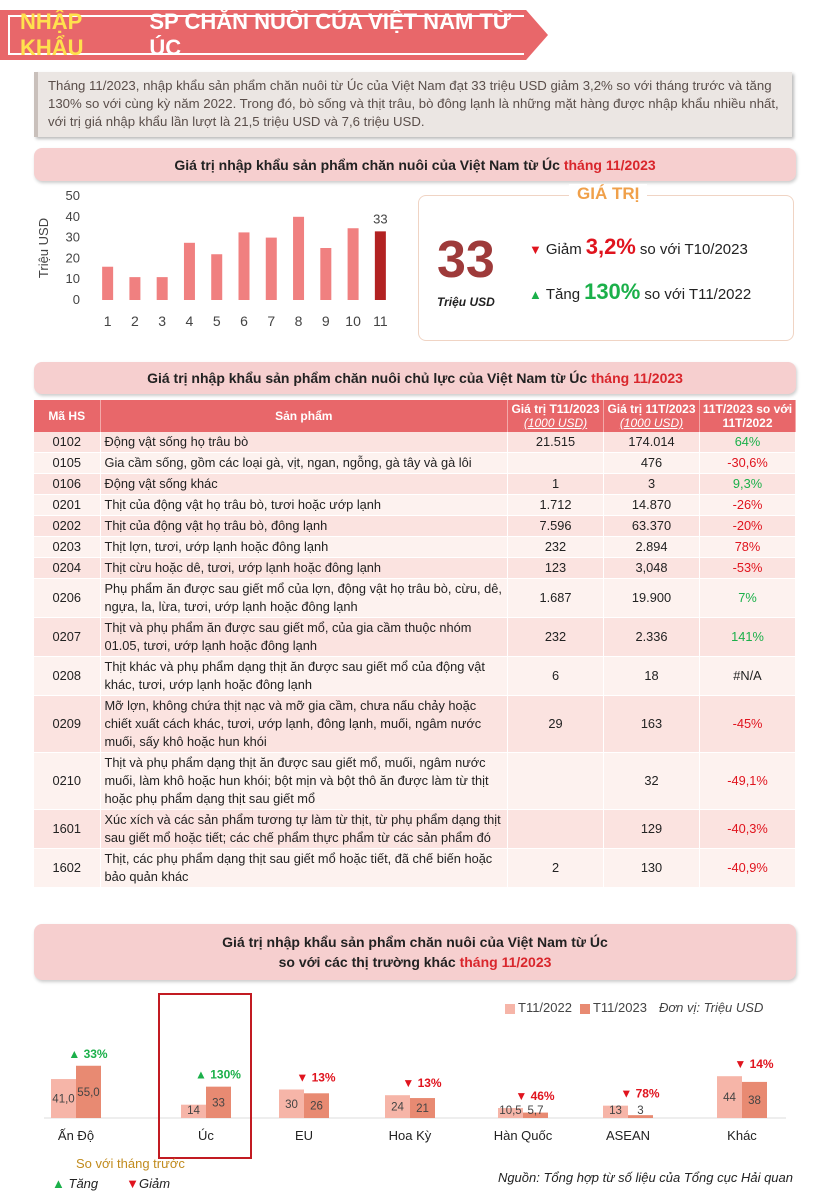  Describe the element at coordinates (555, 598) in the screenshot. I see `cell-value-month: 1.687` at that location.